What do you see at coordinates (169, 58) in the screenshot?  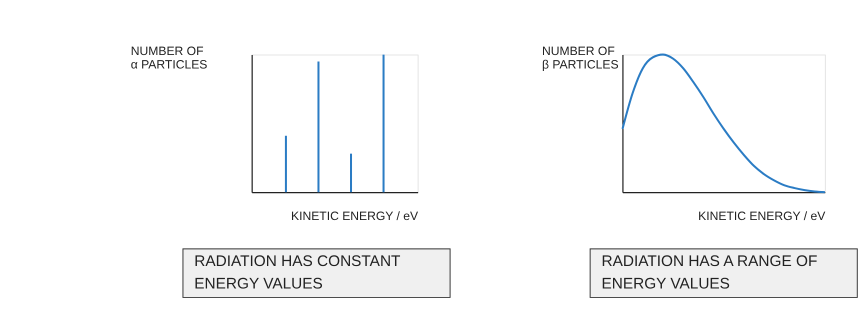 I see `y-axis-title: NUMBER OF α PARTICLES` at bounding box center [169, 58].